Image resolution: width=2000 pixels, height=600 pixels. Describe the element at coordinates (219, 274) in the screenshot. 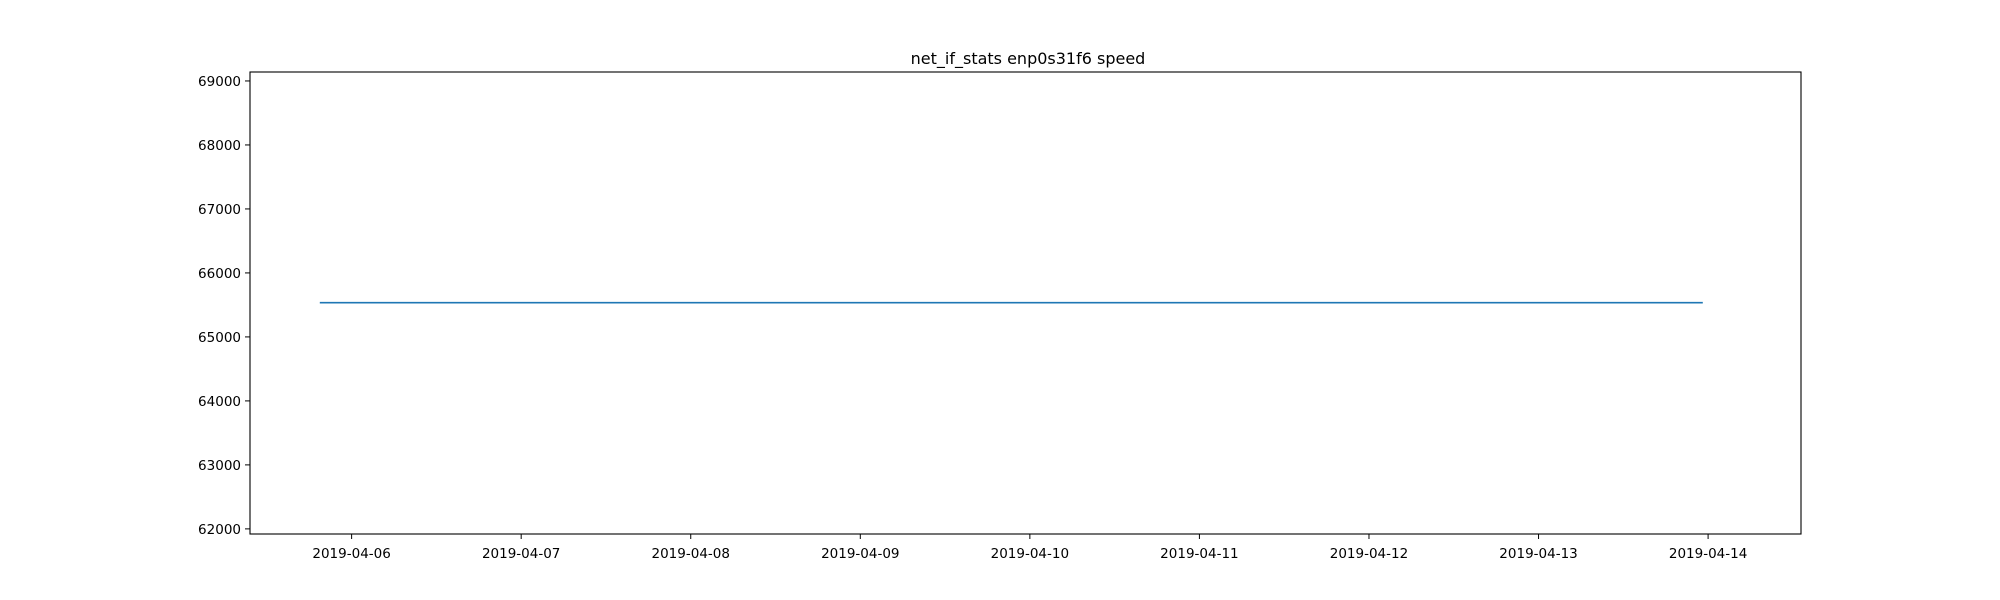

I see `y-tick-label: 66000` at that location.